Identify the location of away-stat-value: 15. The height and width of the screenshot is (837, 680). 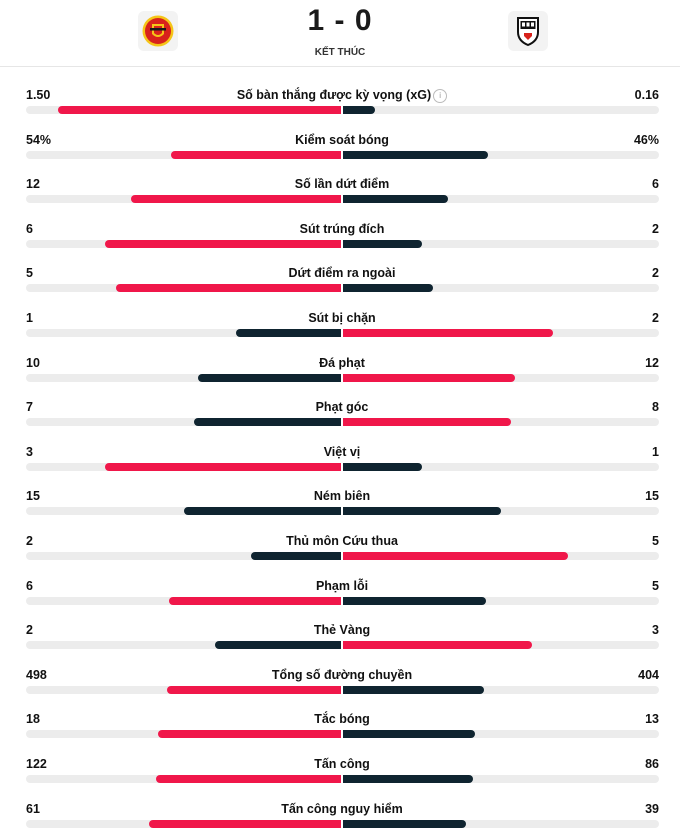
(652, 496).